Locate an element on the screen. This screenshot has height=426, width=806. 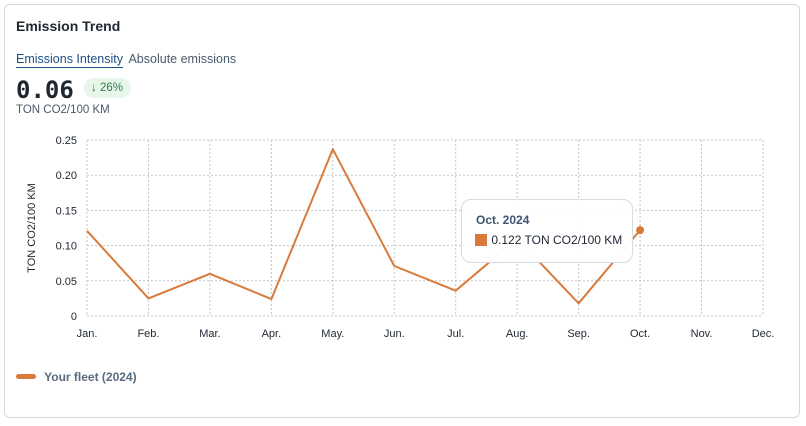
y-axis-label: TON CO2/100 KM is located at coordinates (32, 228).